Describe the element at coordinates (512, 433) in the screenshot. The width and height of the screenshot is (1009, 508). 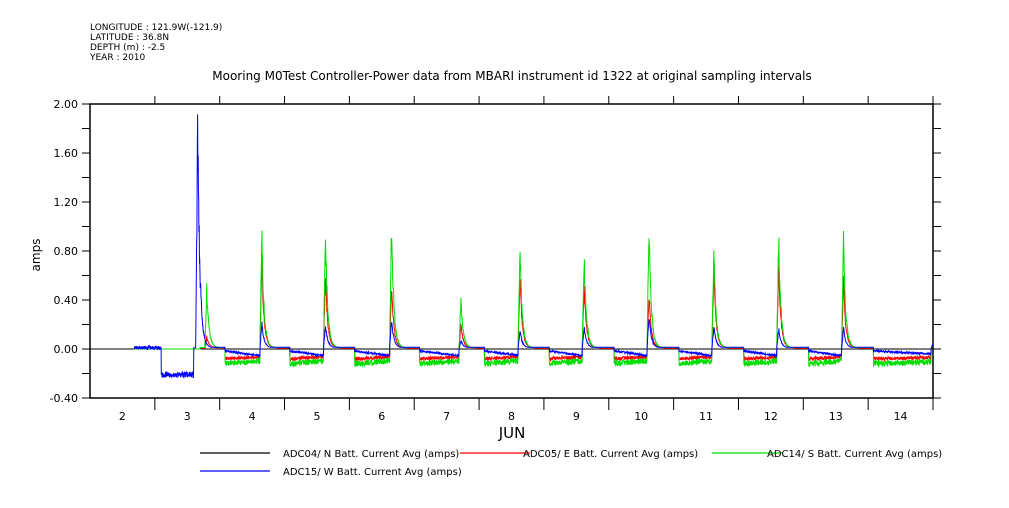
I see `x-axis-label: JUN` at that location.